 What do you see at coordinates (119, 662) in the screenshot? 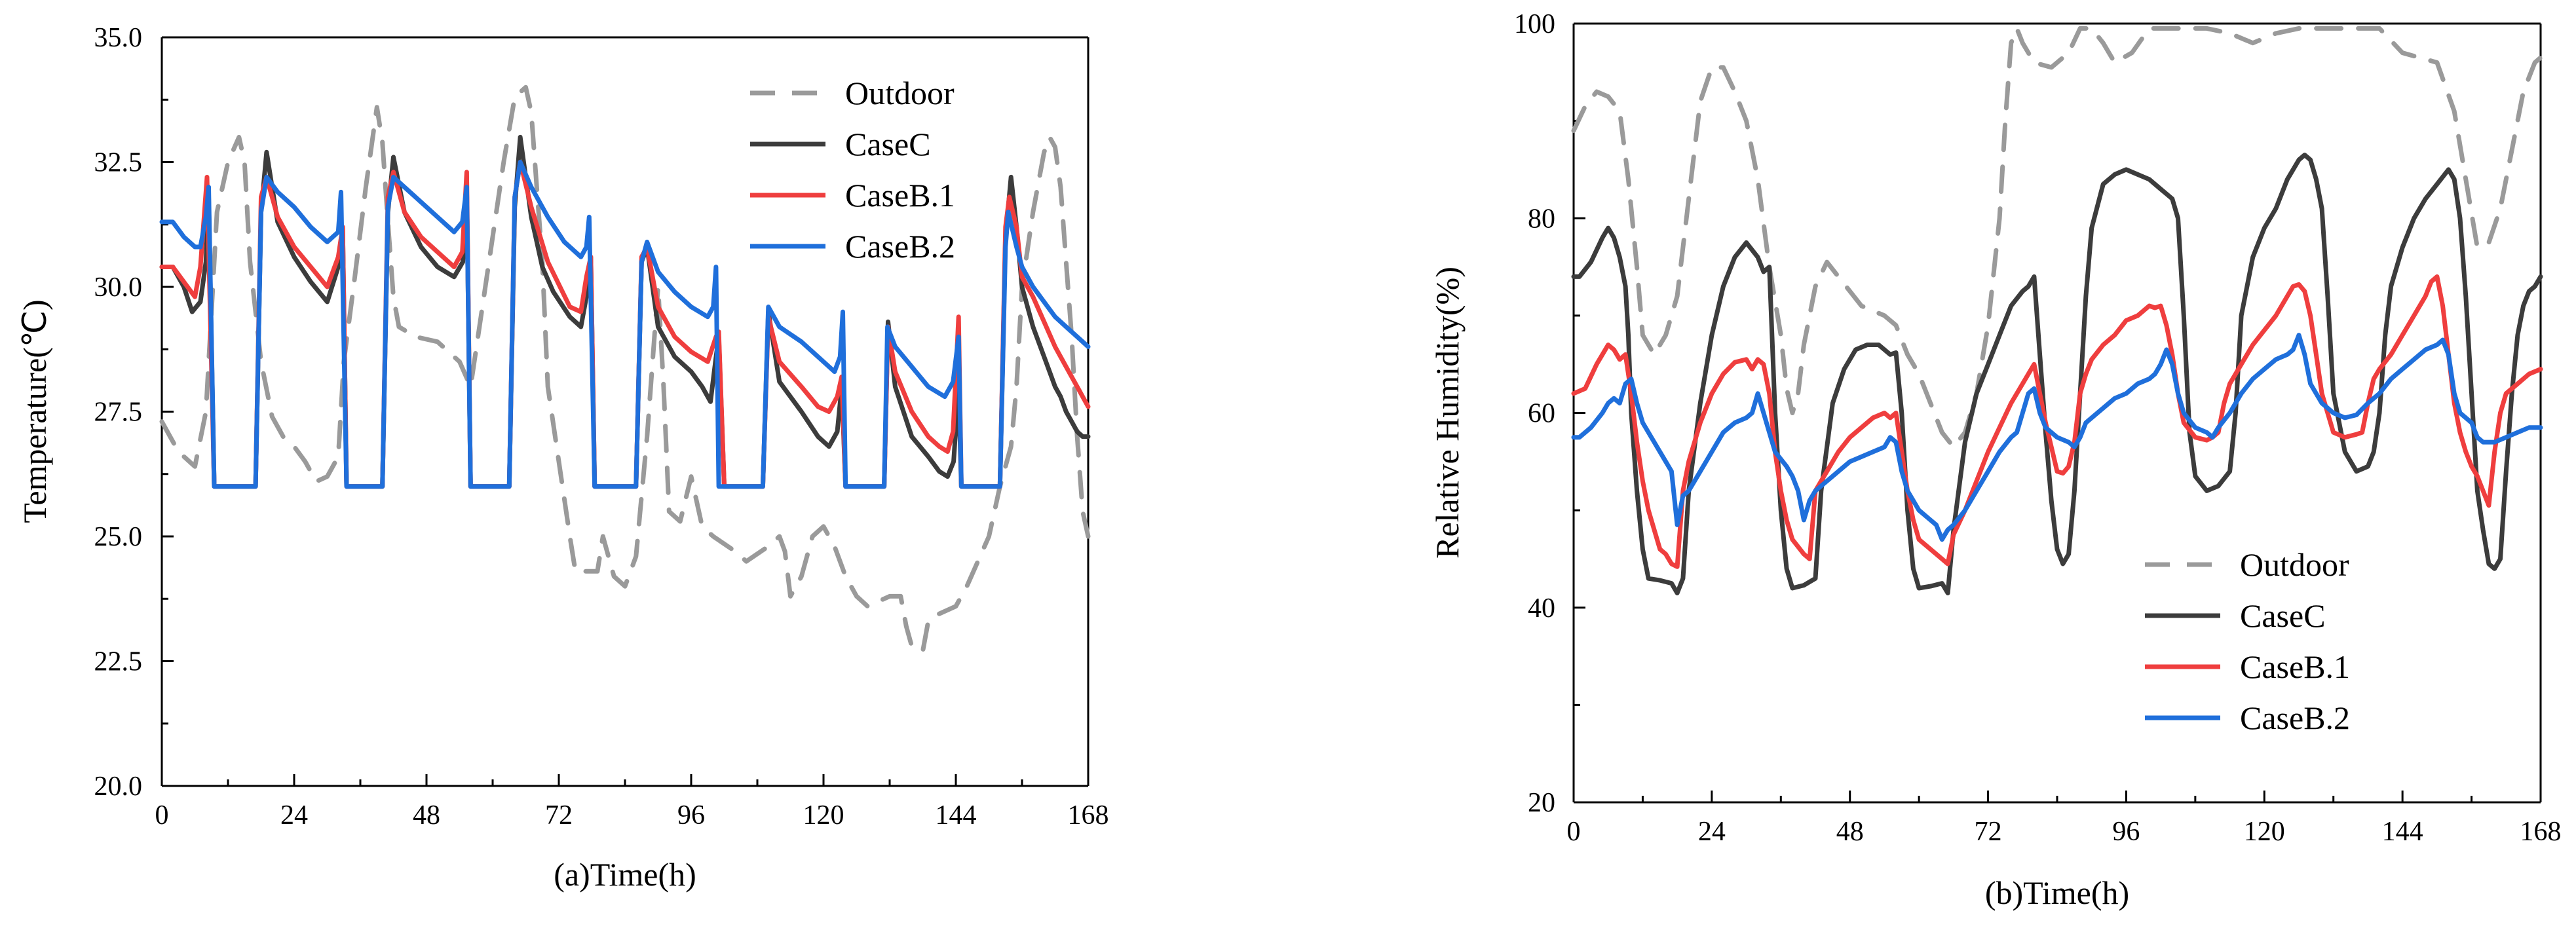
I see `y-tick-label: 22.5` at bounding box center [119, 662].